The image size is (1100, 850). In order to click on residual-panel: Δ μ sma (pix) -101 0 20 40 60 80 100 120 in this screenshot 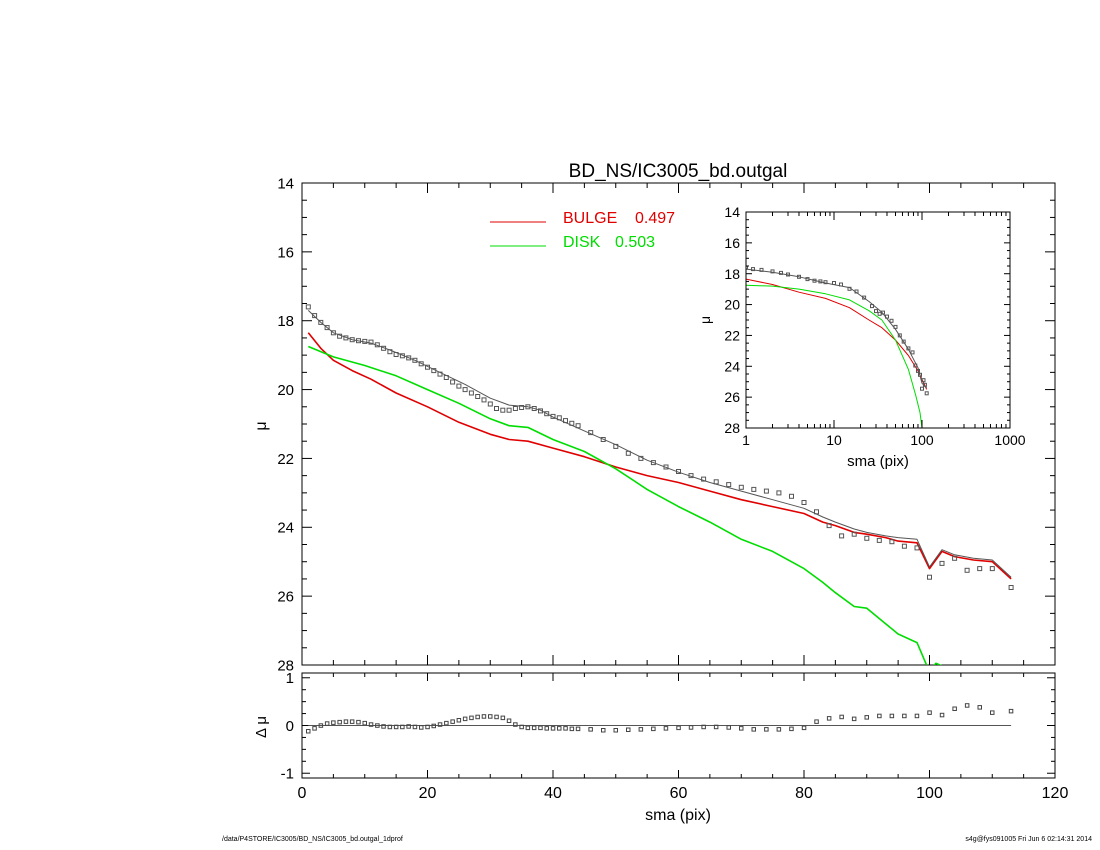, I will do `click(660, 747)`.